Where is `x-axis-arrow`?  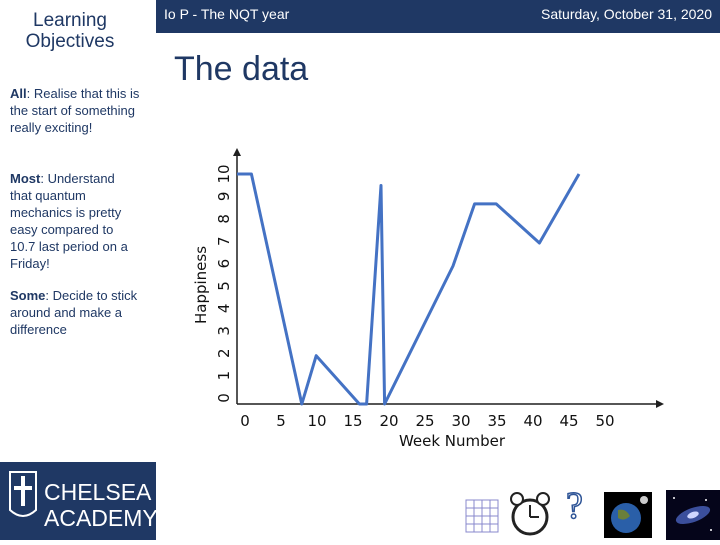
x-axis-arrow is located at coordinates (660, 404).